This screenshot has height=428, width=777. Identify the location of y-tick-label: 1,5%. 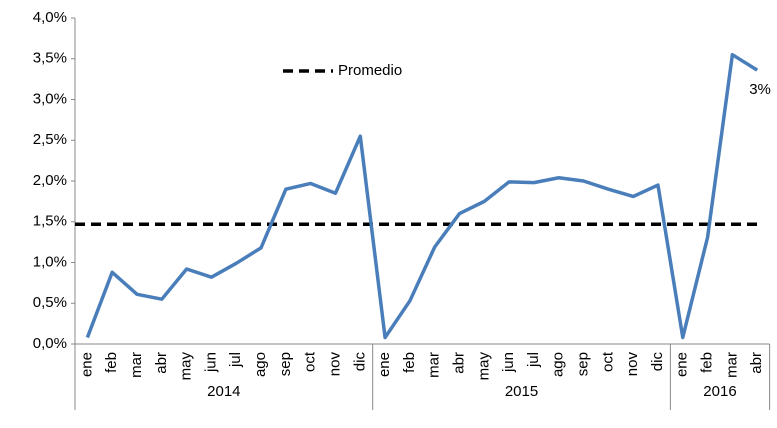
(50, 221).